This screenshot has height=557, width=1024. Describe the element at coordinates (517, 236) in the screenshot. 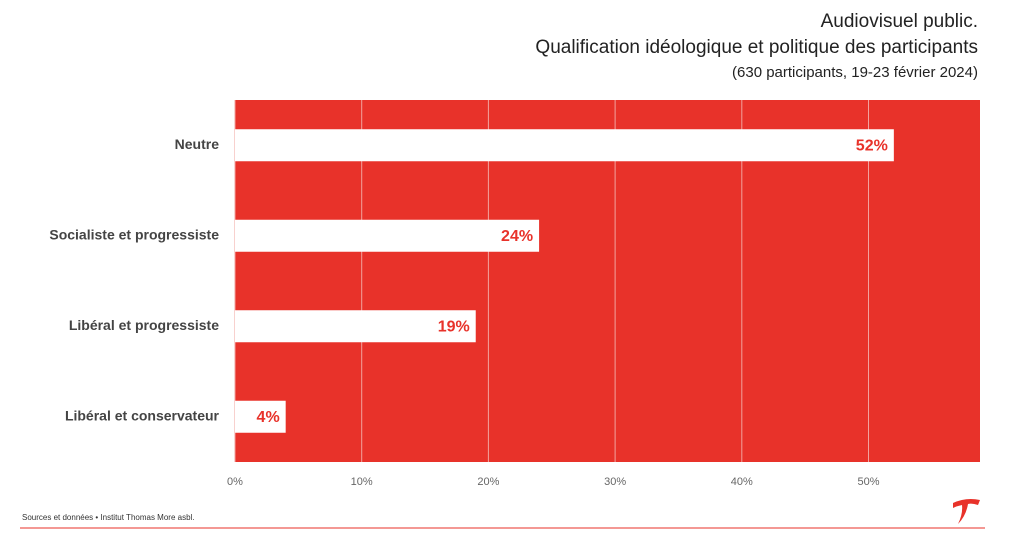

I see `data-label: 24%` at that location.